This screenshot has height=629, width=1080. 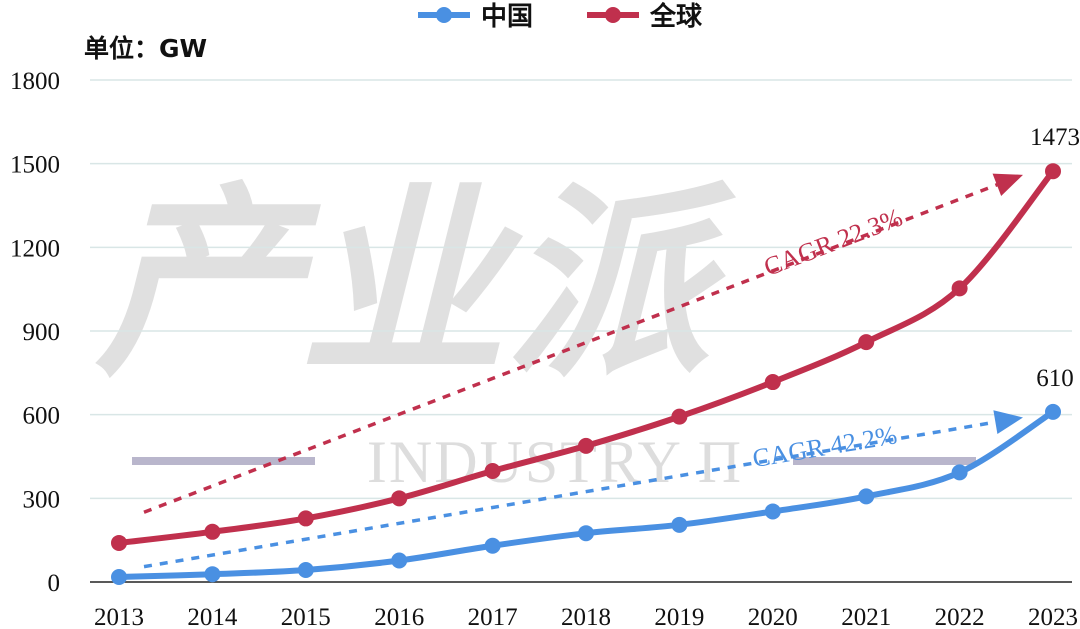 I want to click on y-tick-label-300: 300, so click(x=42, y=499).